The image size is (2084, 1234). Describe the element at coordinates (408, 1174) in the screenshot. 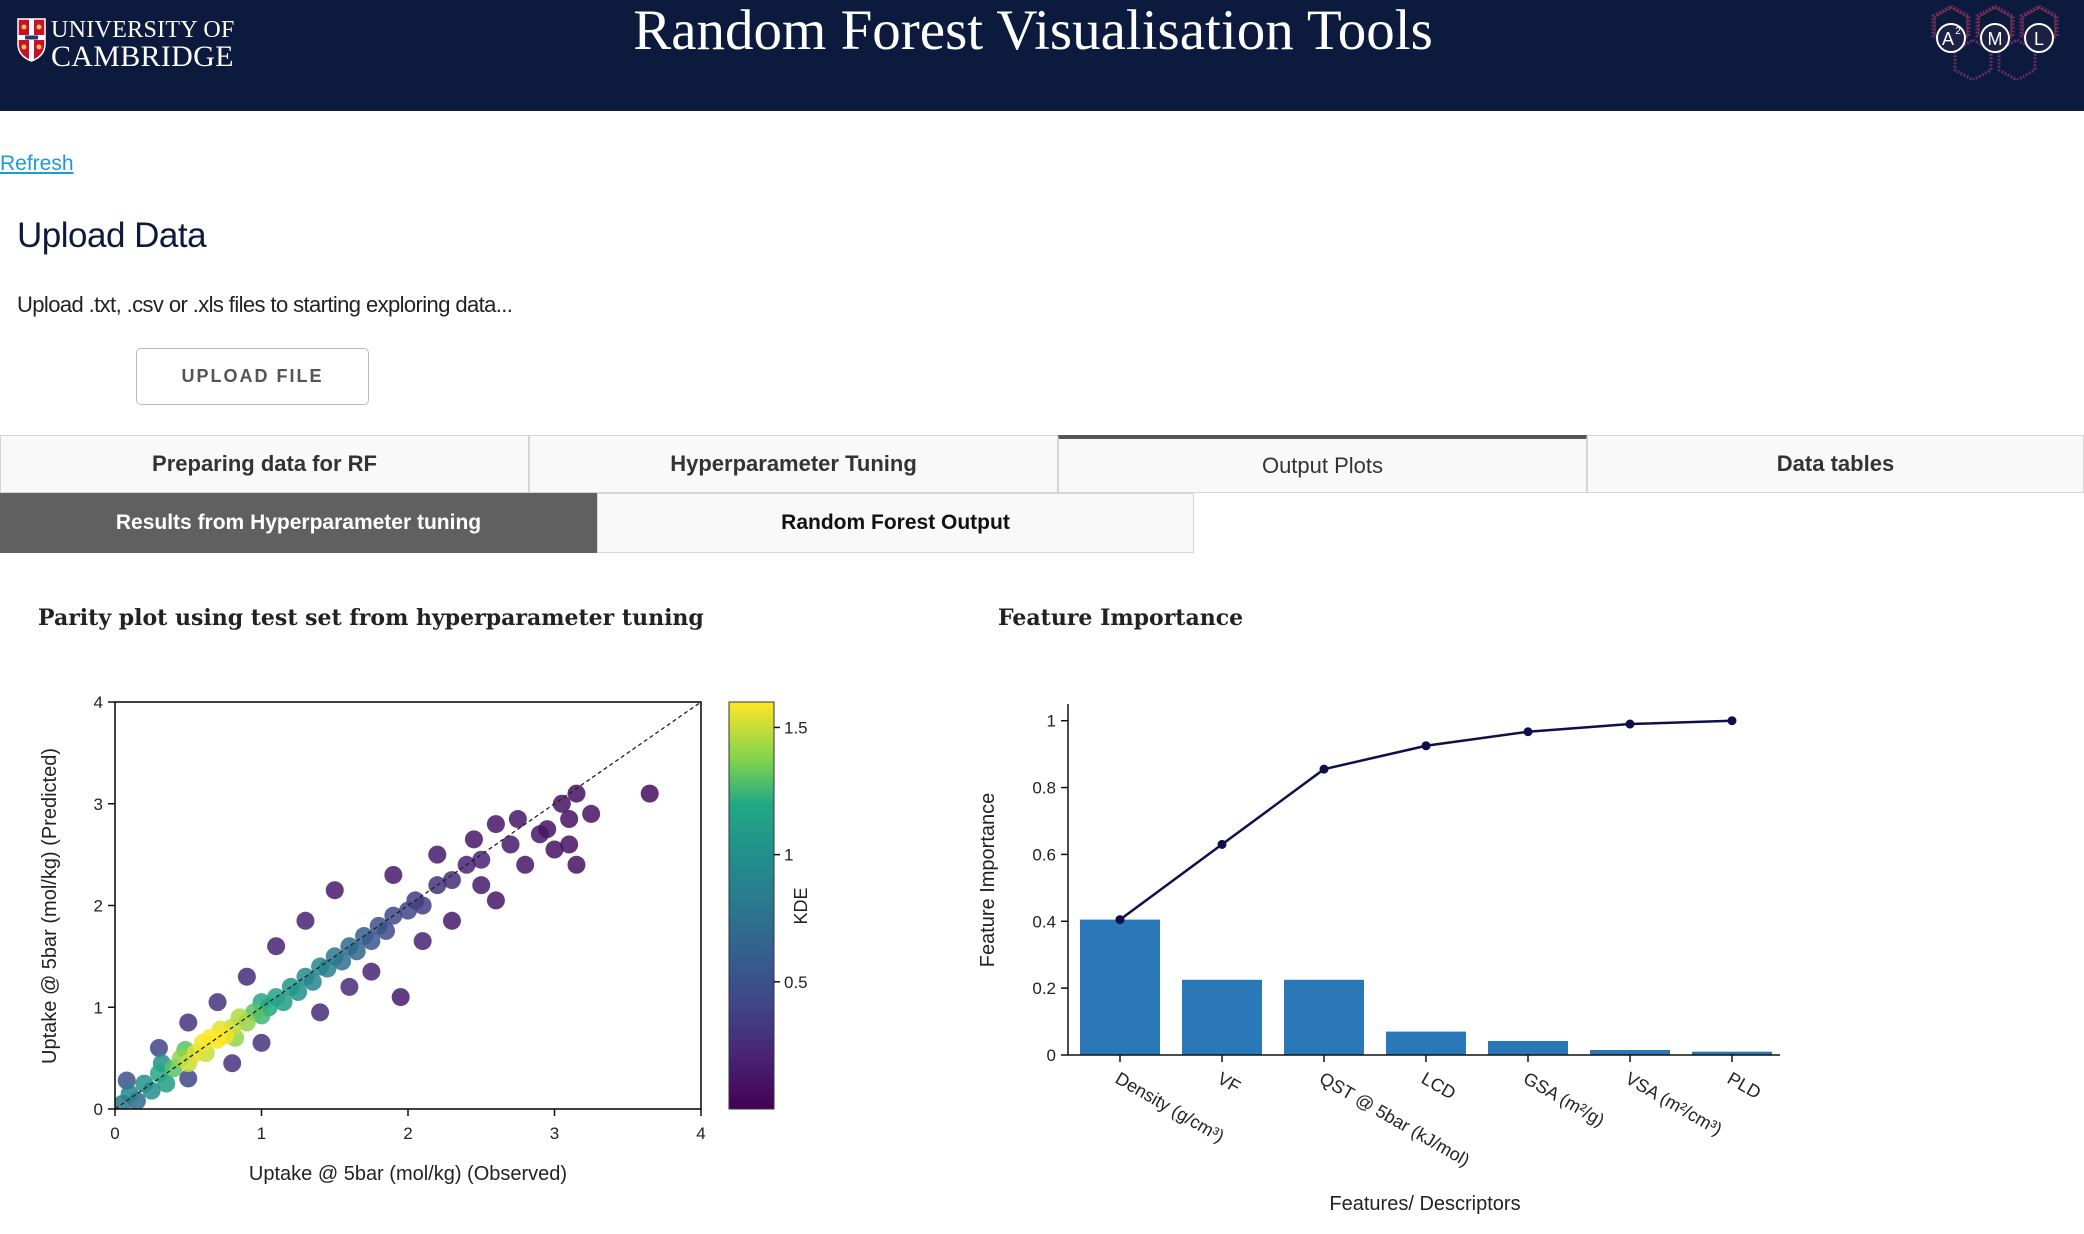

I see `parity-x-label: Uptake @ 5bar (mol/kg) (Observed)` at that location.